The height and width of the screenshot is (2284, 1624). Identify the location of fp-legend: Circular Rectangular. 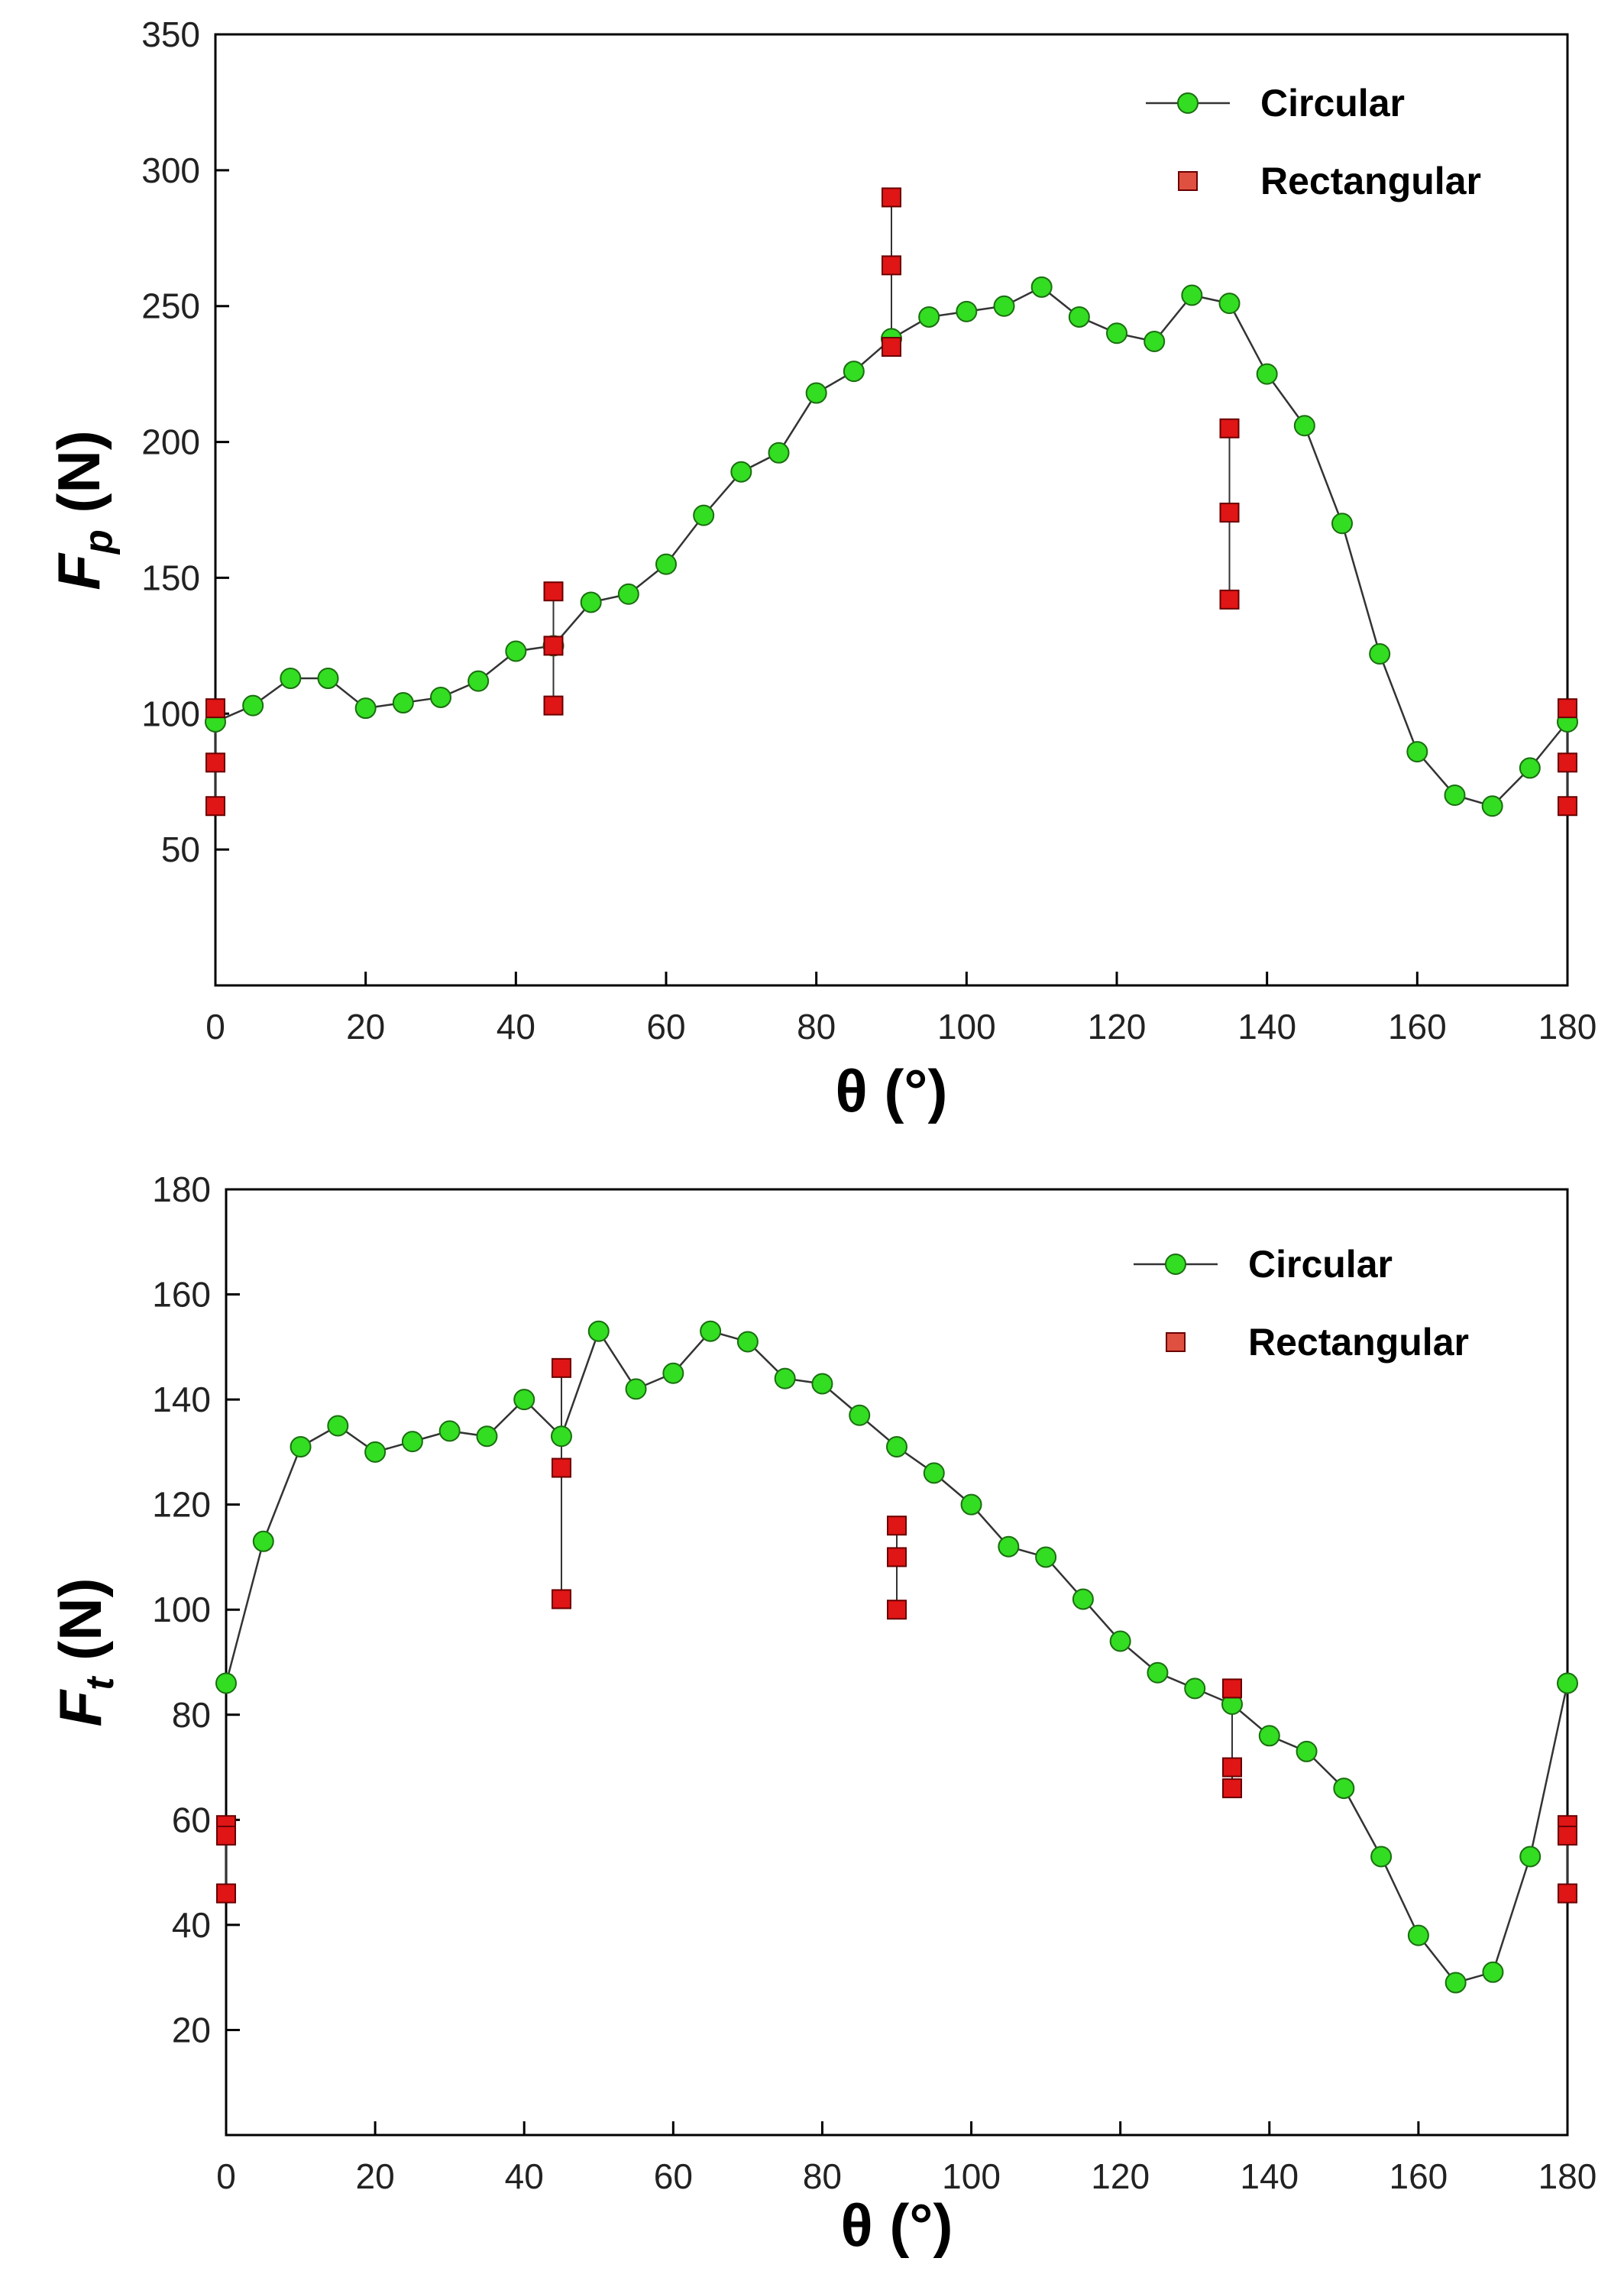
(1313, 142).